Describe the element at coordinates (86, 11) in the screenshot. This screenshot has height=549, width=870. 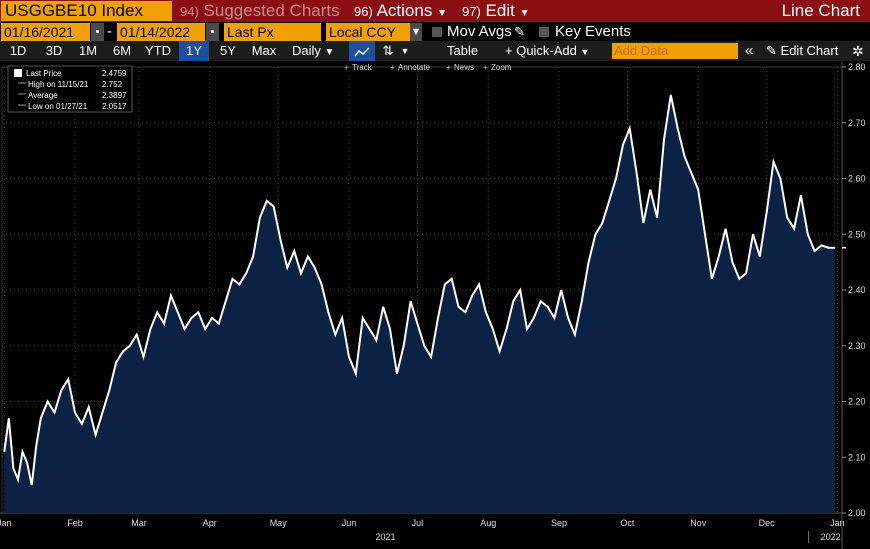
I see `ticker-field: USGGBE10 Index` at that location.